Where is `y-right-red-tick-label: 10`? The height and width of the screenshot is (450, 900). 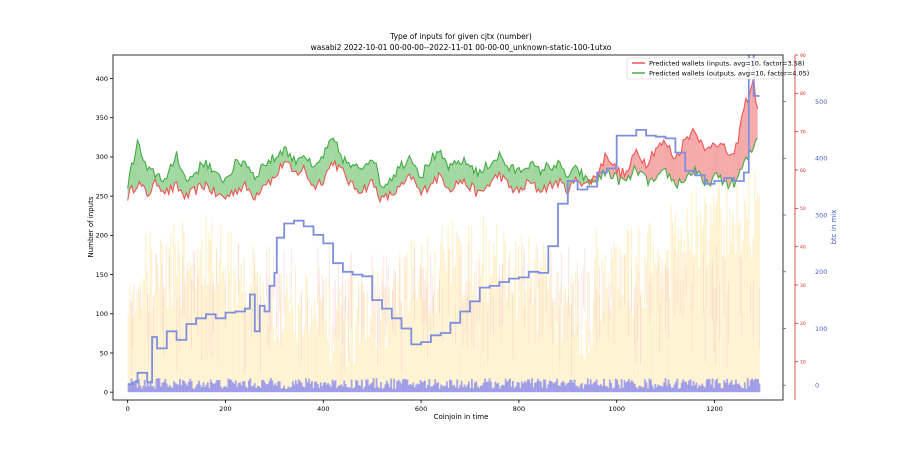
y-right-red-tick-label: 10 is located at coordinates (803, 362).